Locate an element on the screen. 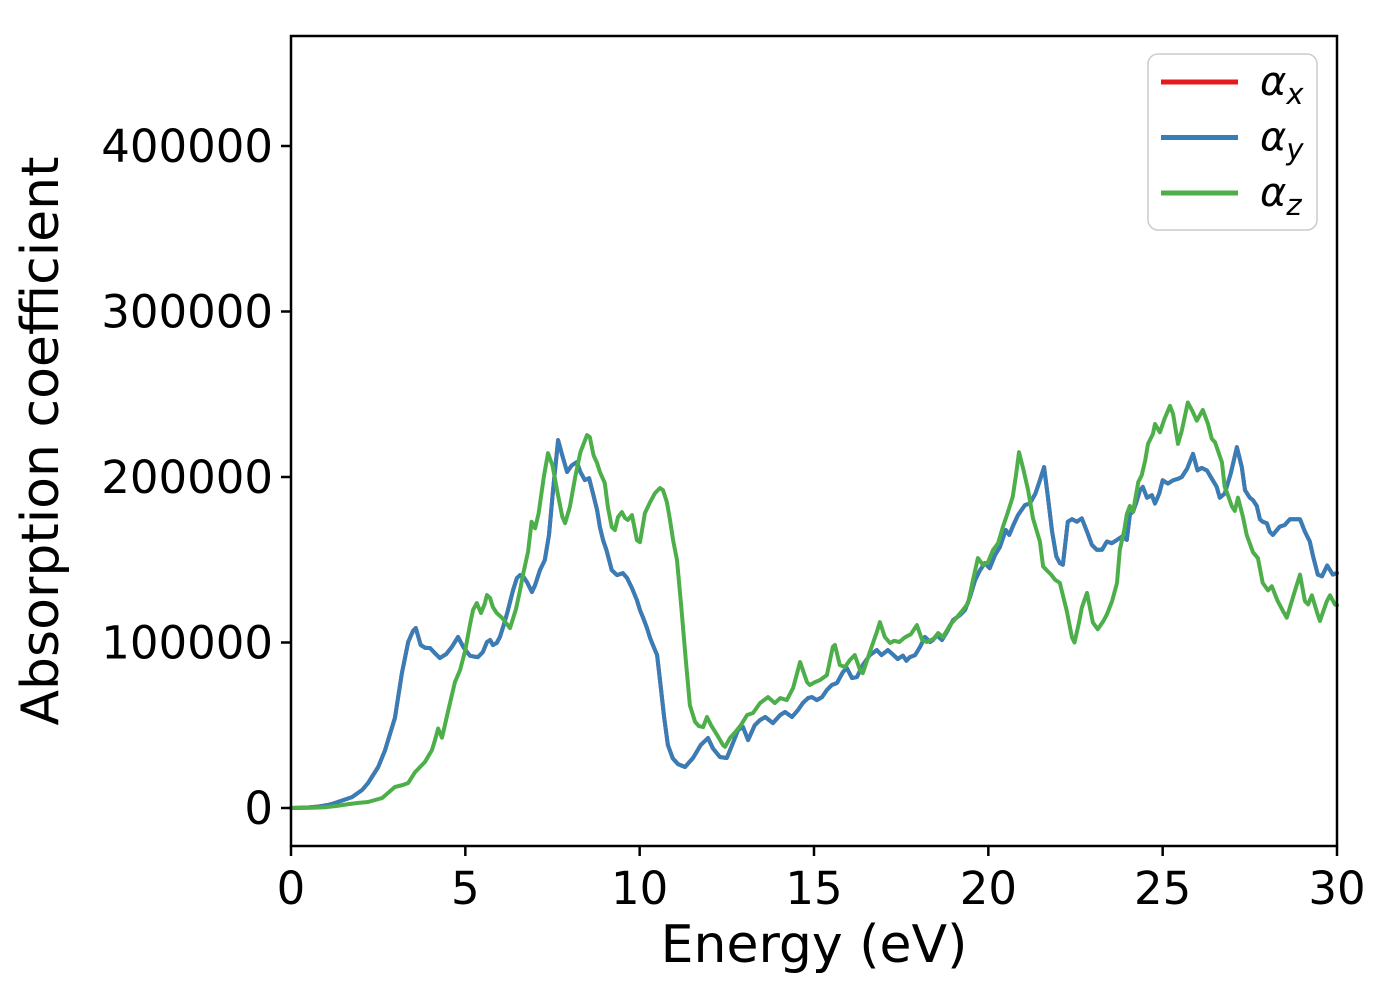 The width and height of the screenshot is (1400, 1000). legend-label-alpha-y: αy is located at coordinates (1282, 141).